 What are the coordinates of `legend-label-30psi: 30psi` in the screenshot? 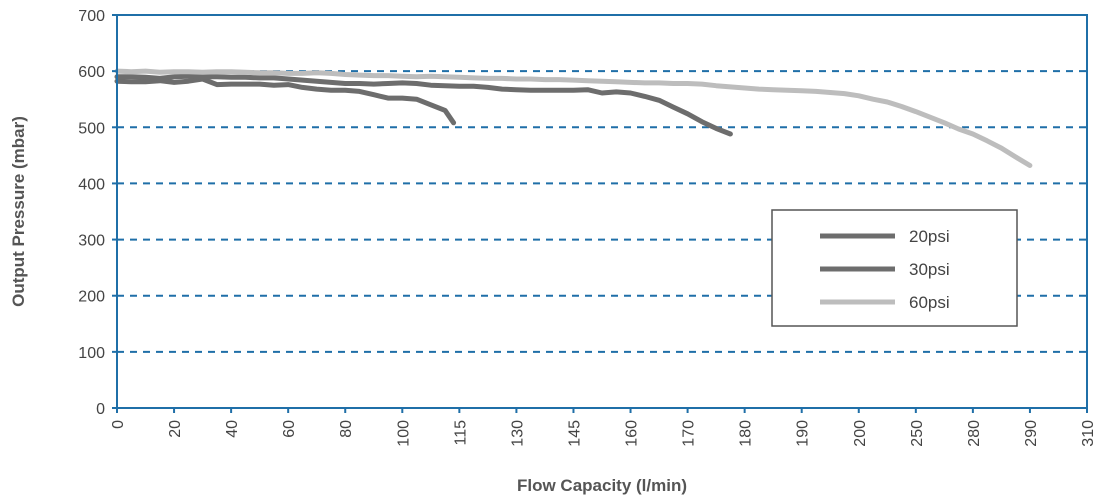 It's located at (929, 269).